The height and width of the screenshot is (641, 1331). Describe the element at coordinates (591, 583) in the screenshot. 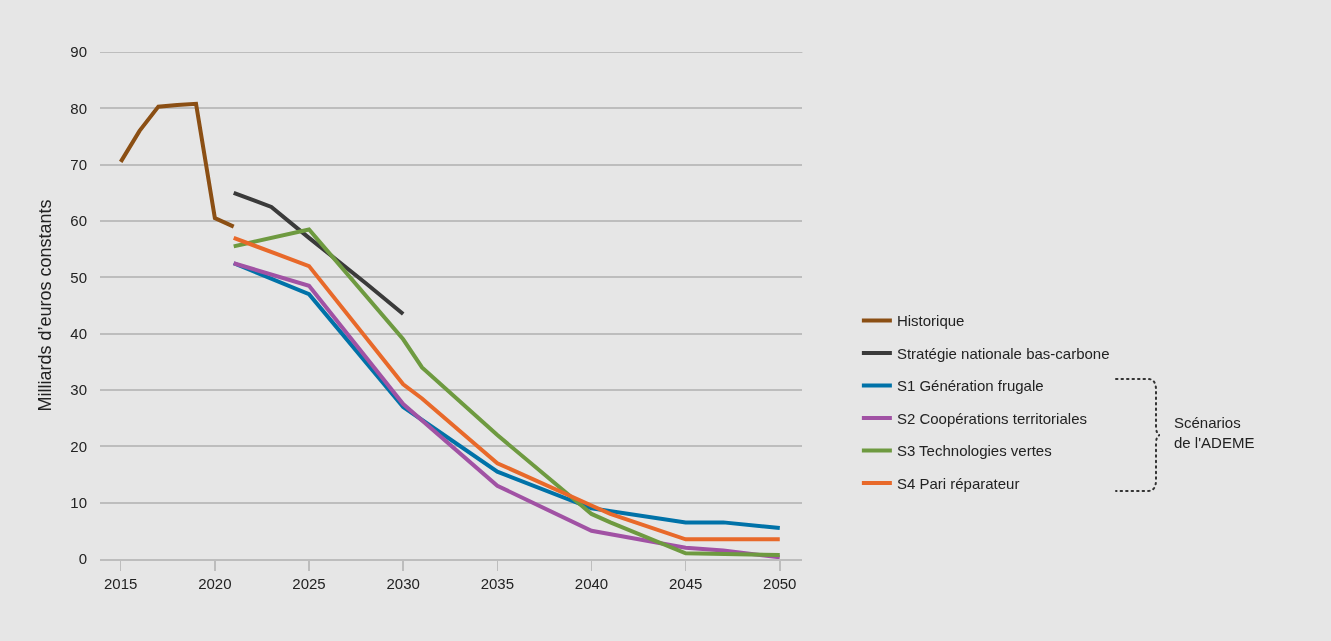

I see `x-tick-label: 2040` at that location.